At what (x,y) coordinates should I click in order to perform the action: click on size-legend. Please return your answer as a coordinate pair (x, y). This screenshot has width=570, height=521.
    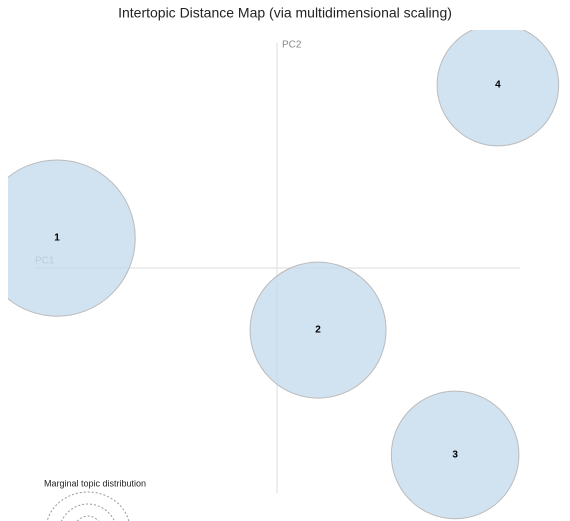
    Looking at the image, I should click on (88, 506).